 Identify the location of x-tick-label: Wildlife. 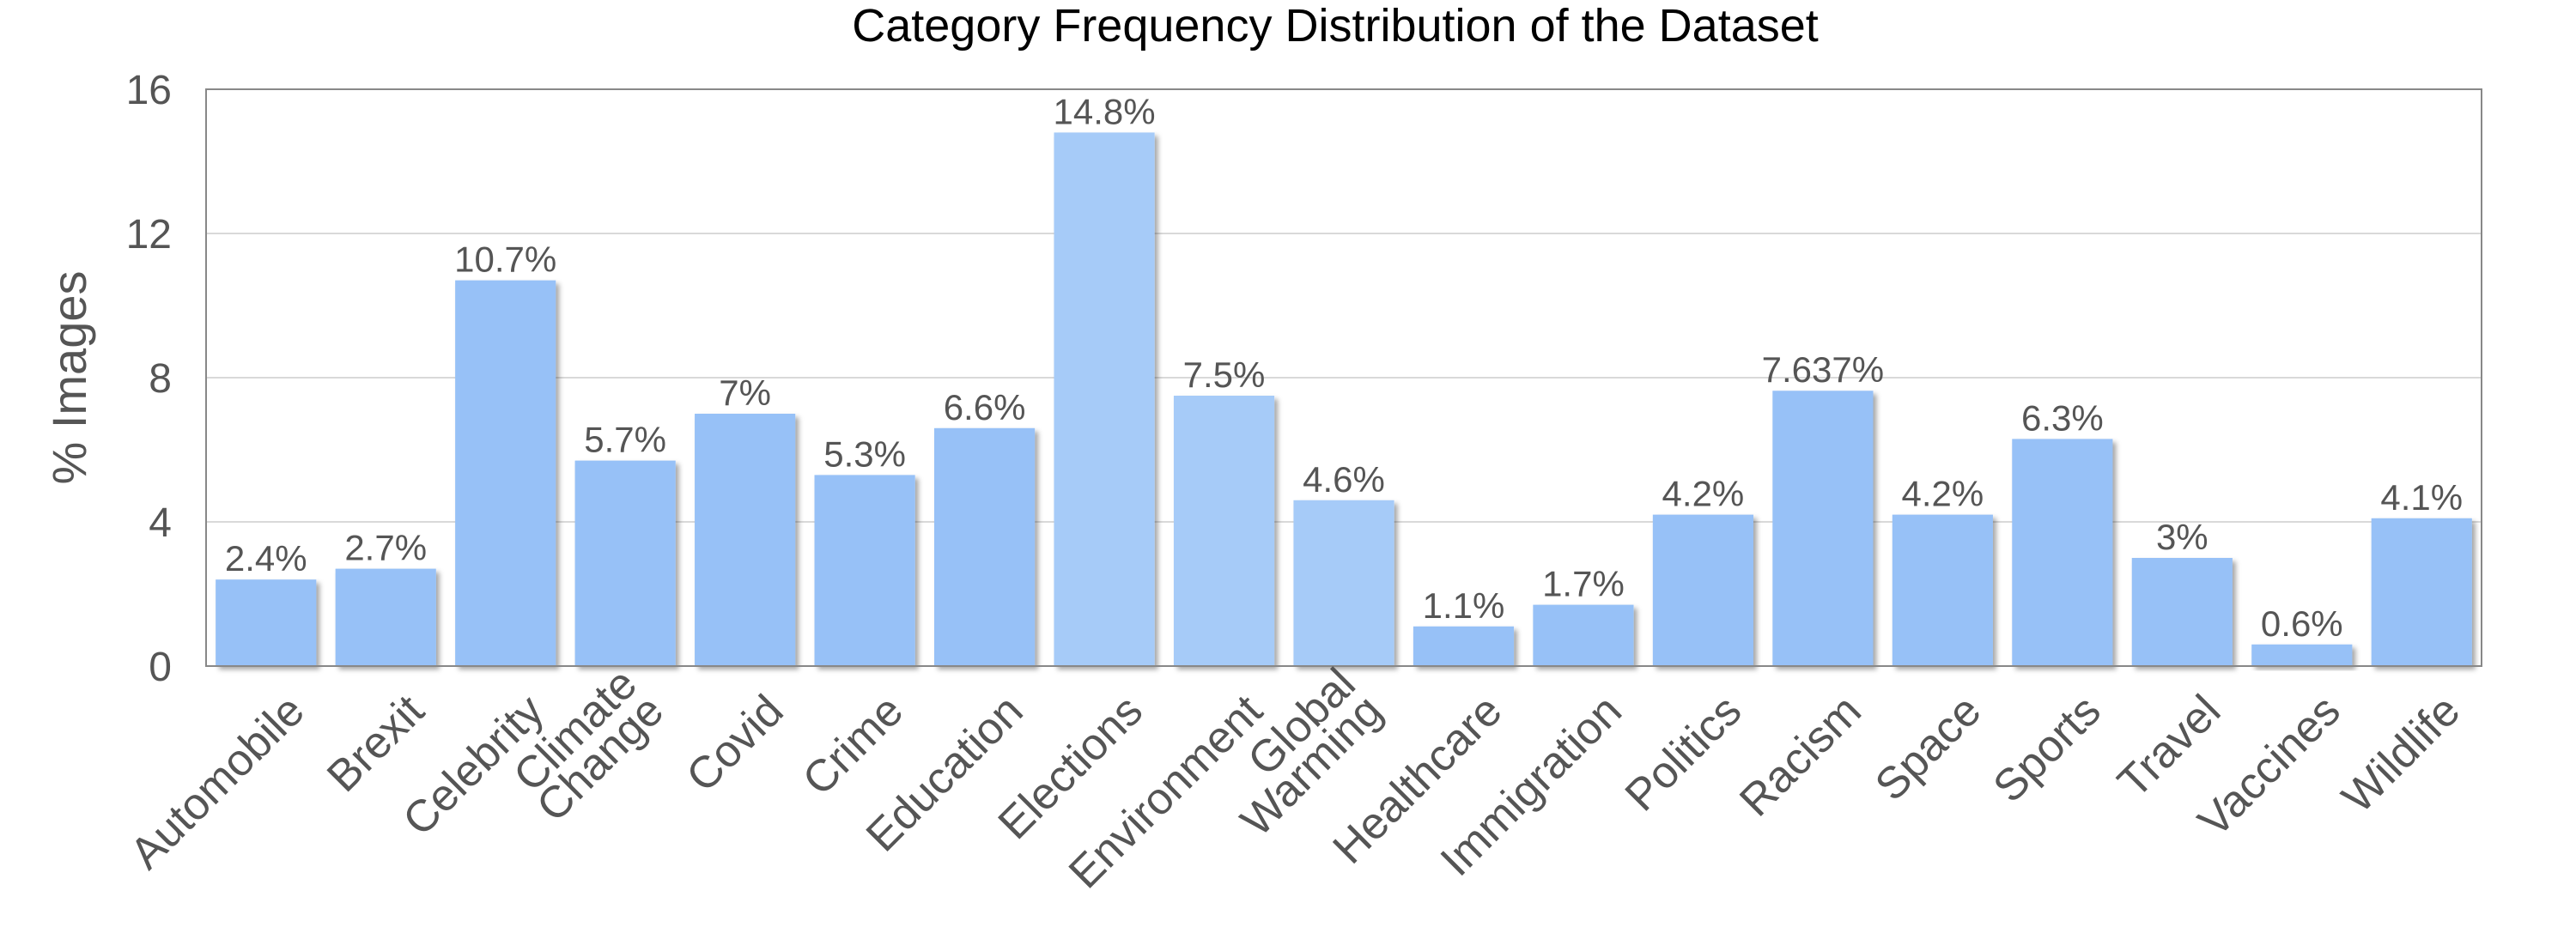
(2401, 754).